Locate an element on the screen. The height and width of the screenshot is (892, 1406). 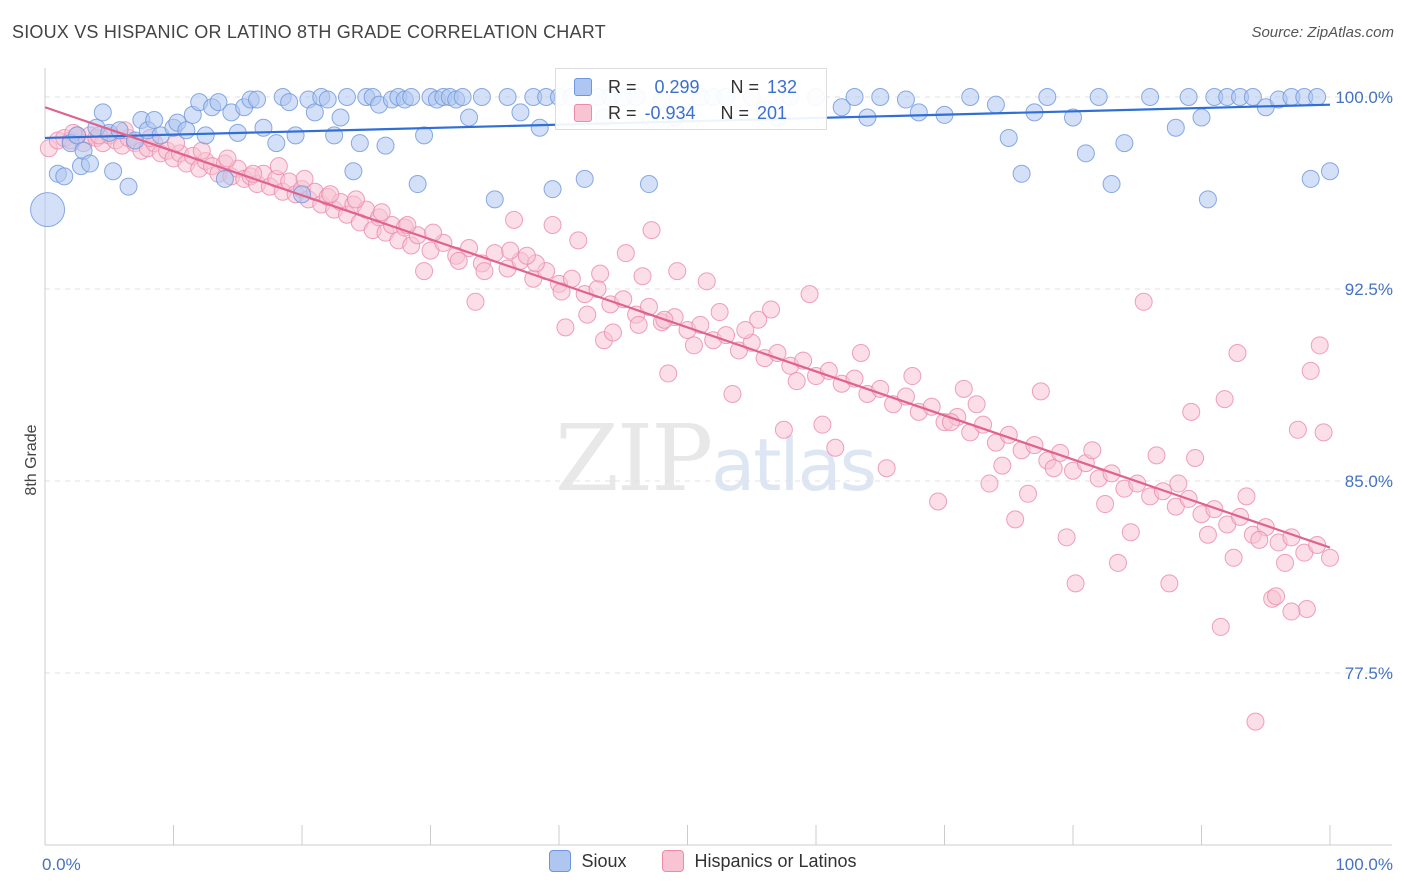
stats-row-sioux: R = 0.299 N = 132 is located at coordinates (685, 87).